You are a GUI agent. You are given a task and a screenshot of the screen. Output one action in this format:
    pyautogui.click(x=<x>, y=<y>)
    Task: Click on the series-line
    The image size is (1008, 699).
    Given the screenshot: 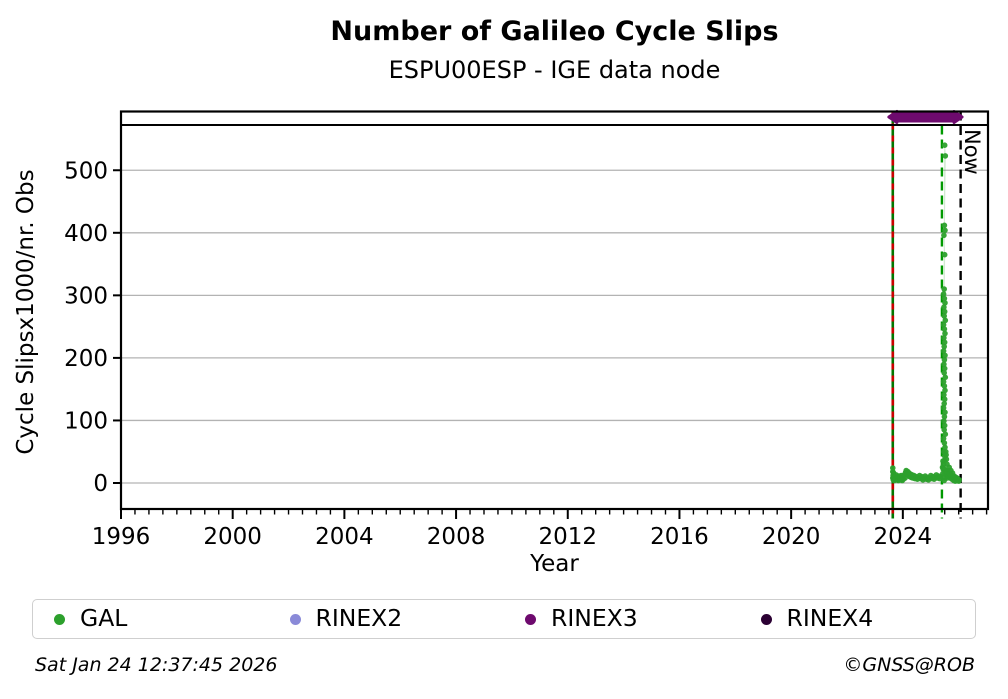 What is the action you would take?
    pyautogui.click(x=926, y=314)
    